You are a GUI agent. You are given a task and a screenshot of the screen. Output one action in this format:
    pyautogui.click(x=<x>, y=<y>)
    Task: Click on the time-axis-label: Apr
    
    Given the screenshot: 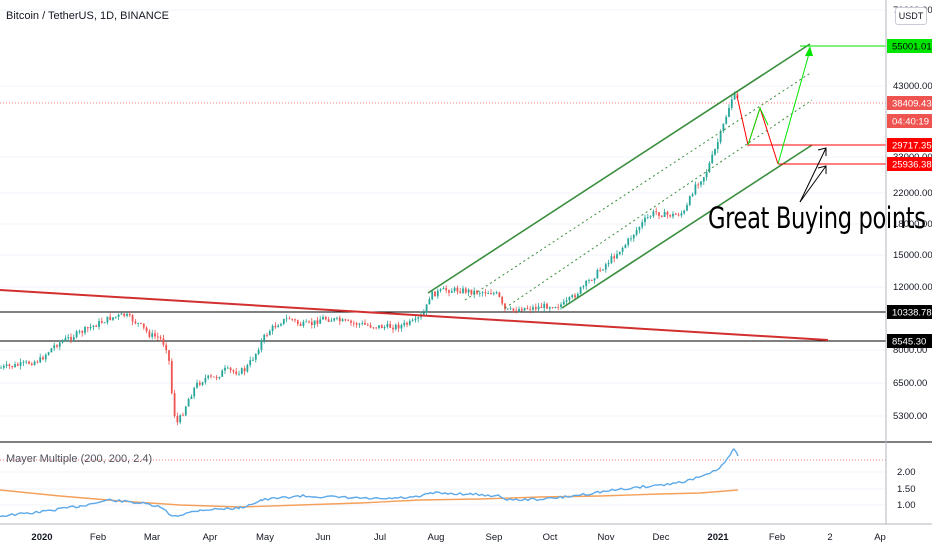 What is the action you would take?
    pyautogui.click(x=210, y=537)
    